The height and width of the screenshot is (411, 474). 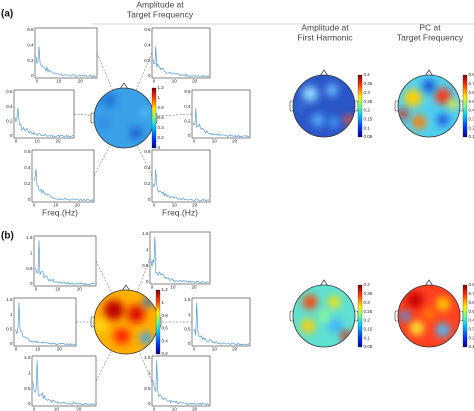 What do you see at coordinates (471, 101) in the screenshot?
I see `colorbar-tick-label: 0.5` at bounding box center [471, 101].